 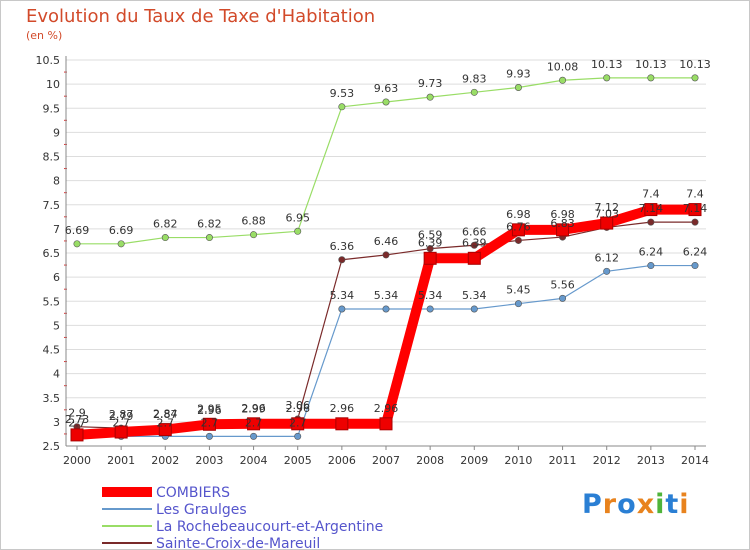 What do you see at coordinates (269, 527) in the screenshot?
I see `legend-entry-2: La Rochebeaucourt-et-Argentine` at bounding box center [269, 527].